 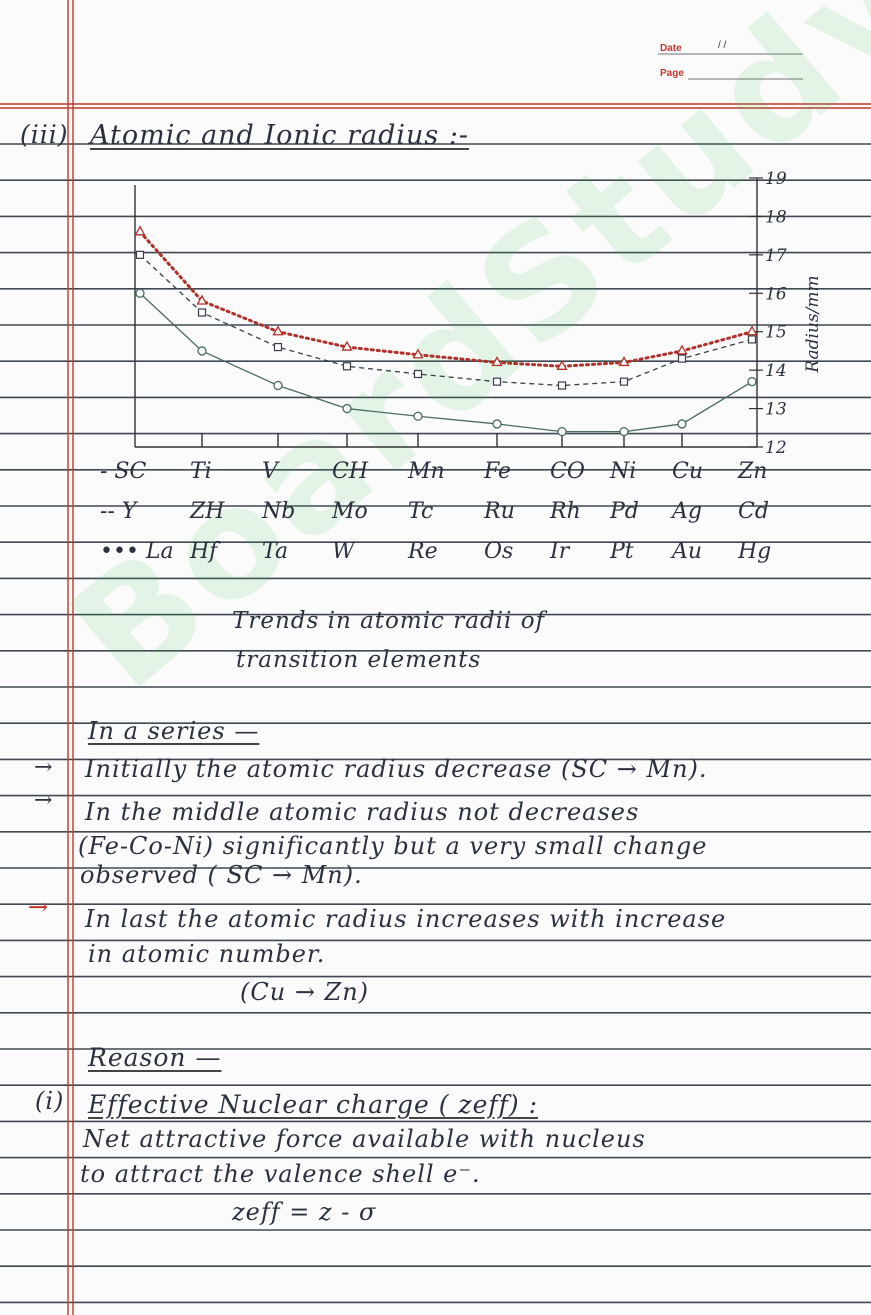 What do you see at coordinates (426, 471) in the screenshot?
I see `x-tick-label: Mn` at bounding box center [426, 471].